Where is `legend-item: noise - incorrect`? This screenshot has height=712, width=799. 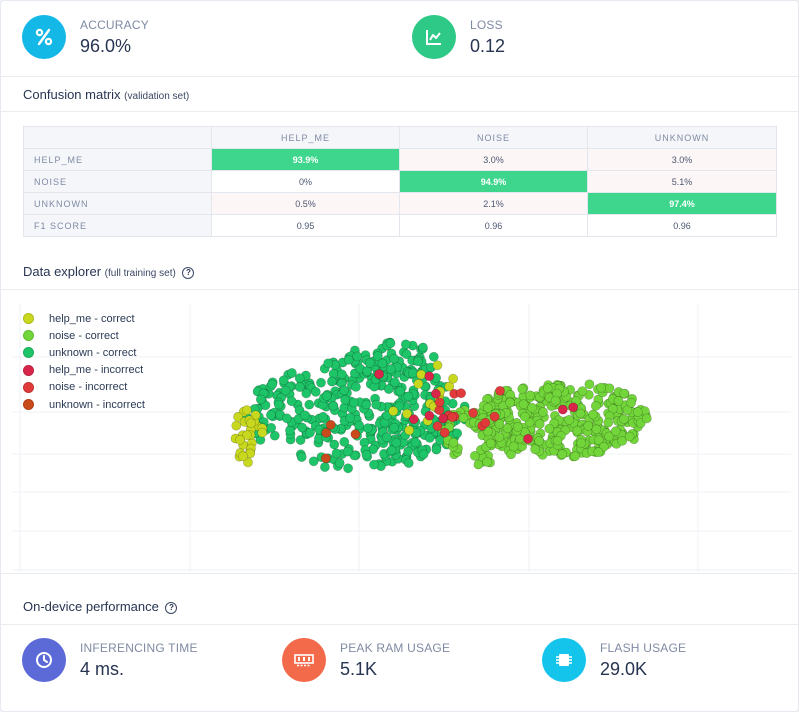
legend-item: noise - incorrect is located at coordinates (84, 387).